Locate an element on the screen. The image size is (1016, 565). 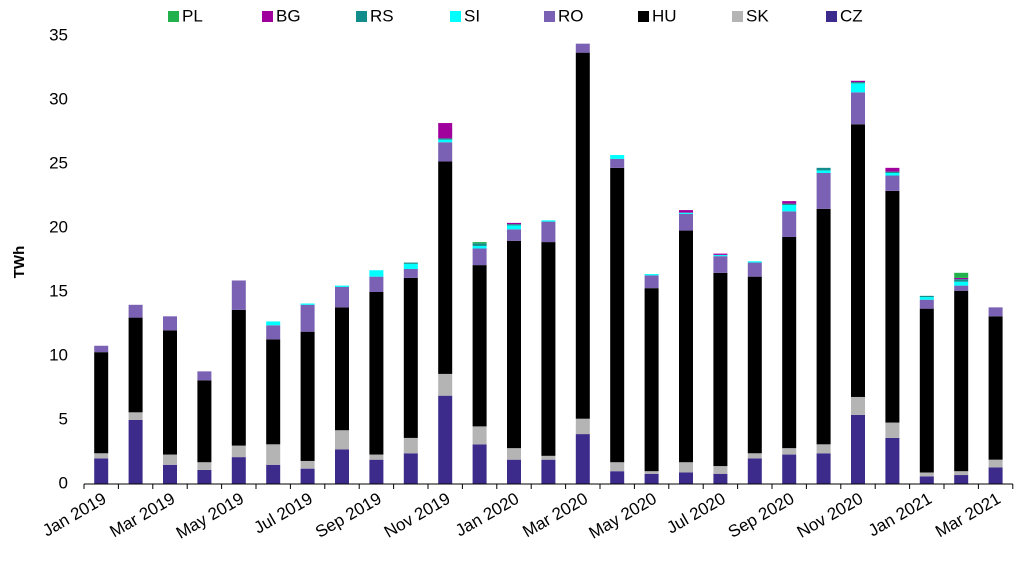
y-tick-label: 0 is located at coordinates (63, 482).